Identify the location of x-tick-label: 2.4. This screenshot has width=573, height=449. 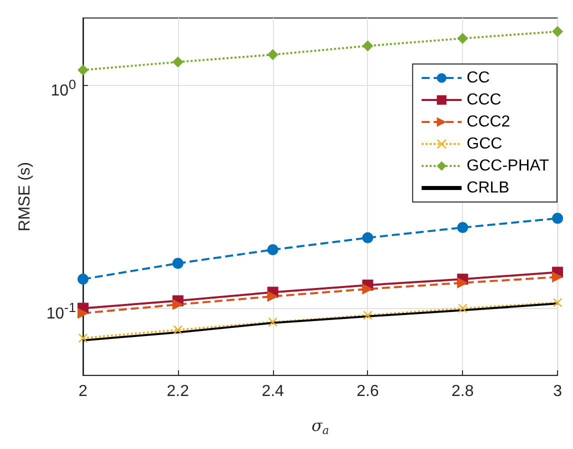
(273, 391).